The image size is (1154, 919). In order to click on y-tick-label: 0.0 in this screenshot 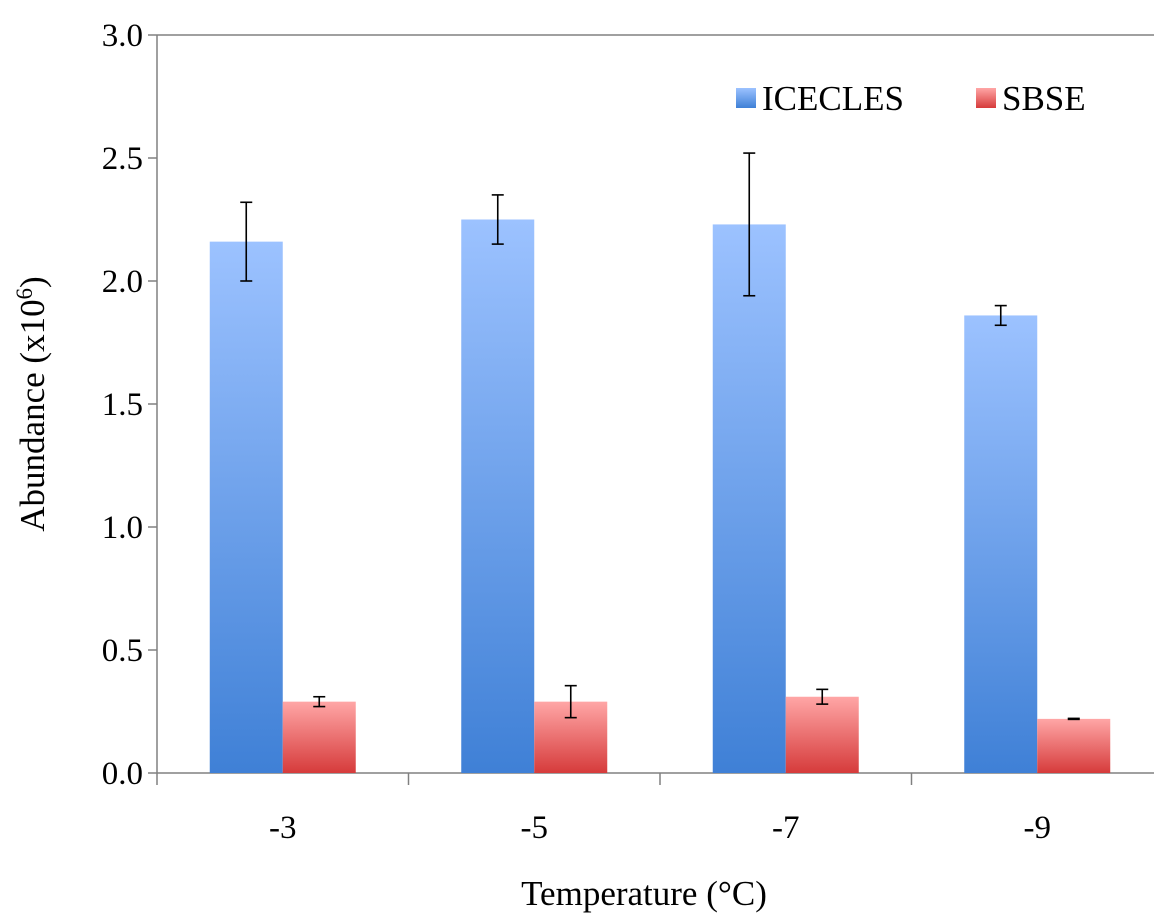, I will do `click(122, 774)`.